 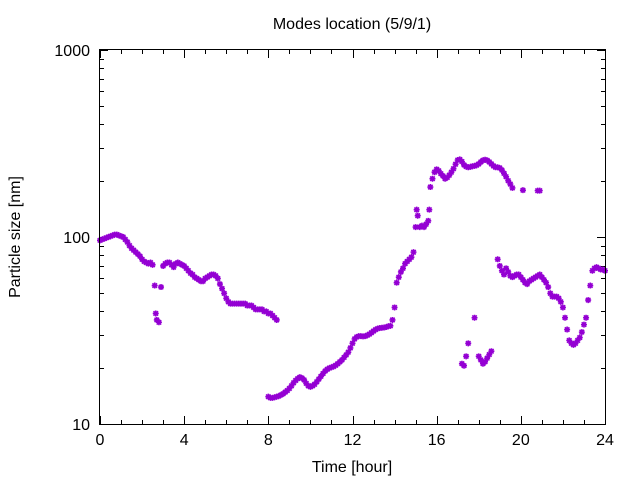 What do you see at coordinates (353, 440) in the screenshot?
I see `x-tick-label: 12` at bounding box center [353, 440].